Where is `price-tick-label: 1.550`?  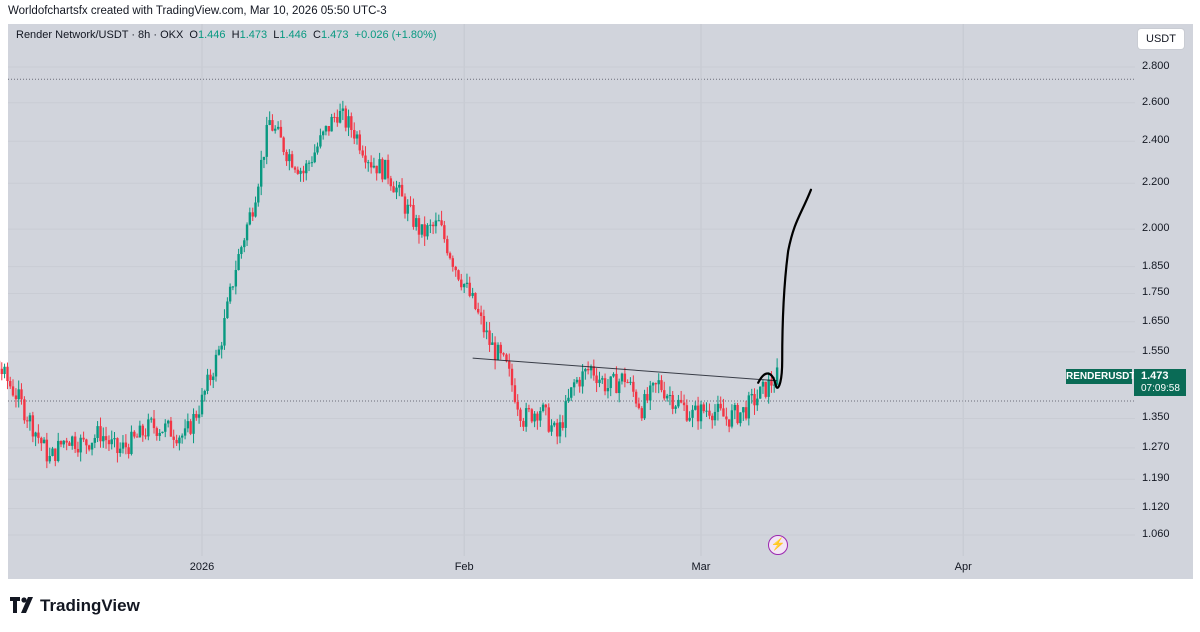
price-tick-label: 1.550 is located at coordinates (1156, 350).